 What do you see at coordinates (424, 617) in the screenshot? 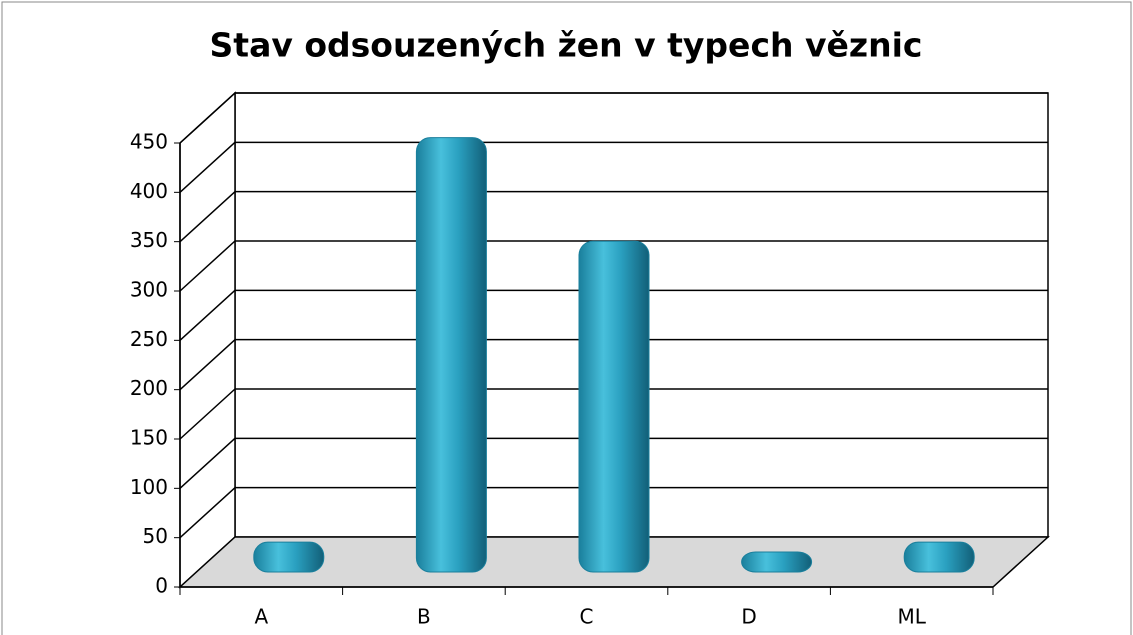
I see `x-tick-label: B` at bounding box center [424, 617].